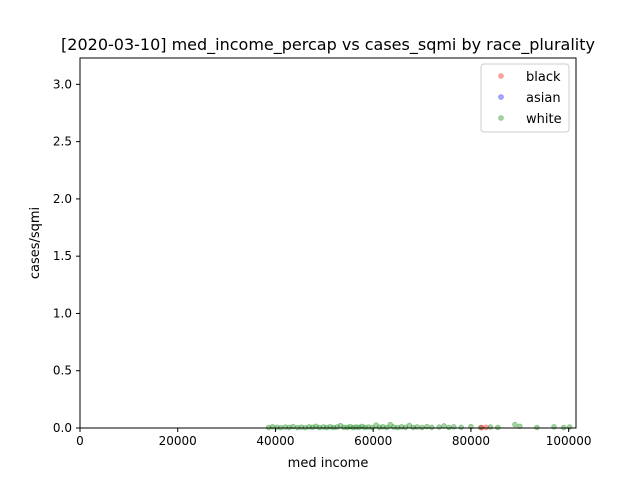 The width and height of the screenshot is (640, 484). Describe the element at coordinates (62, 84) in the screenshot. I see `y-tick-label: 3.0` at that location.